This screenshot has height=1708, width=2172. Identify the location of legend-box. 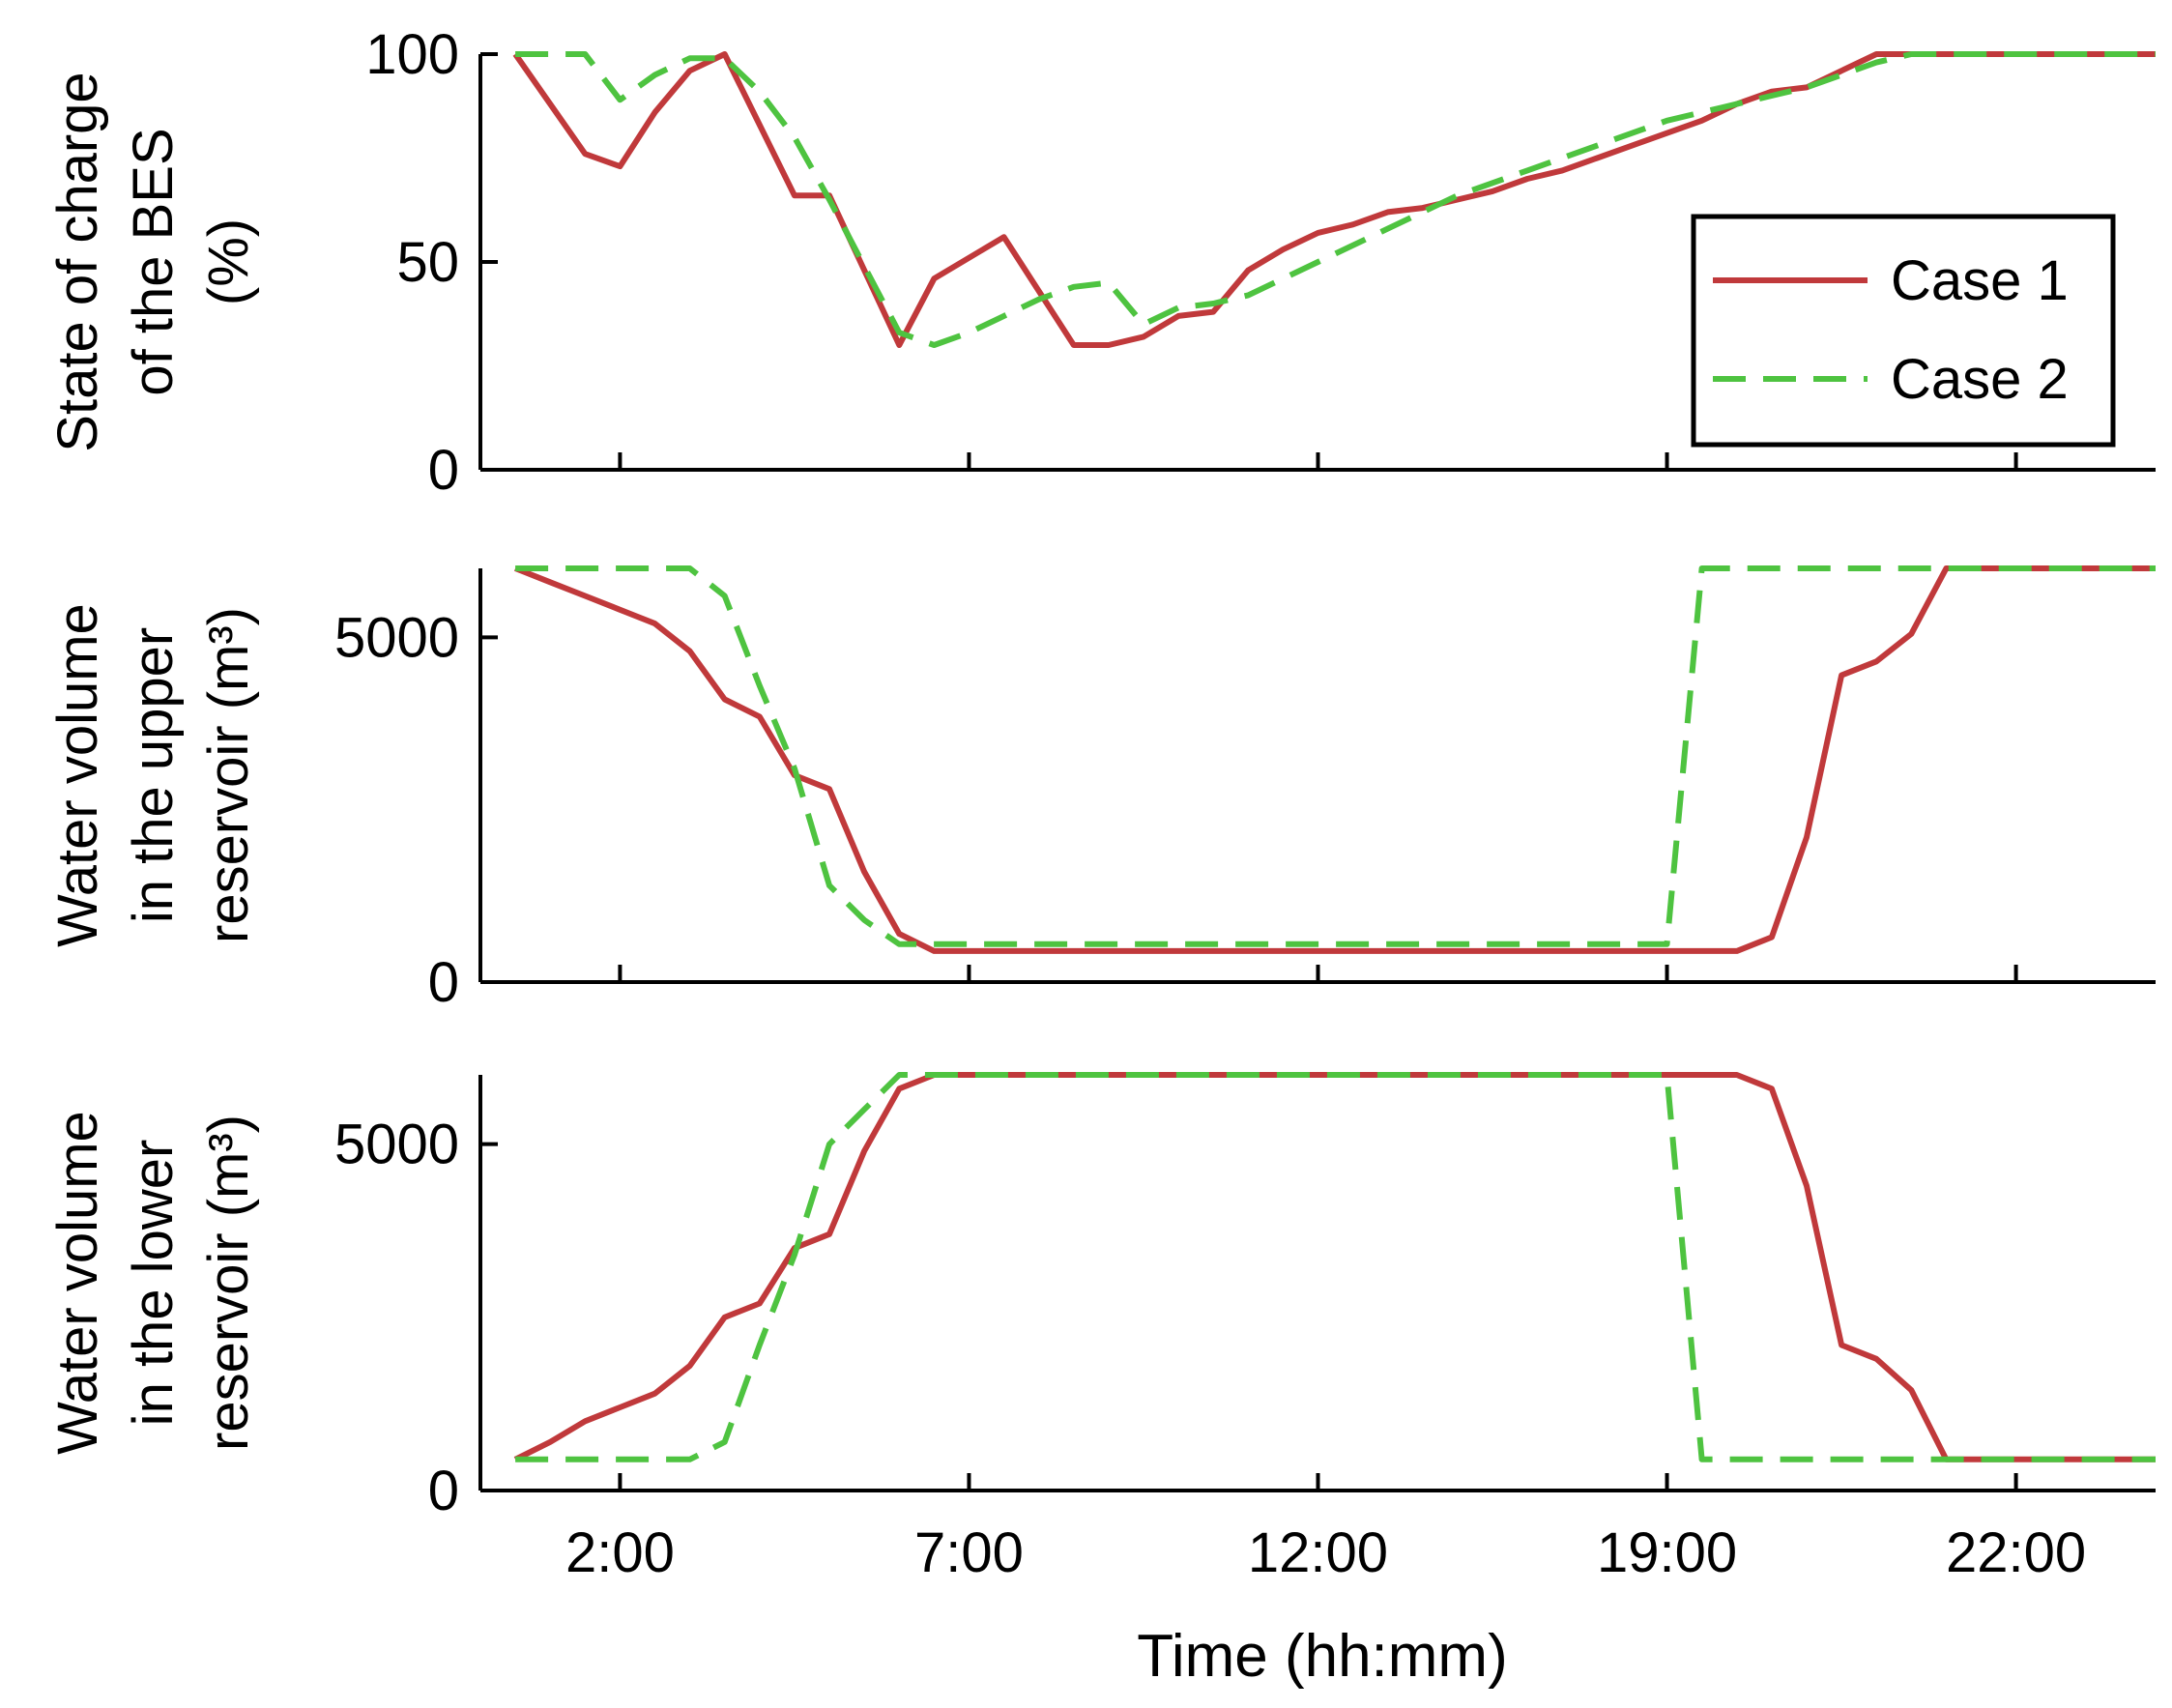
(1903, 331).